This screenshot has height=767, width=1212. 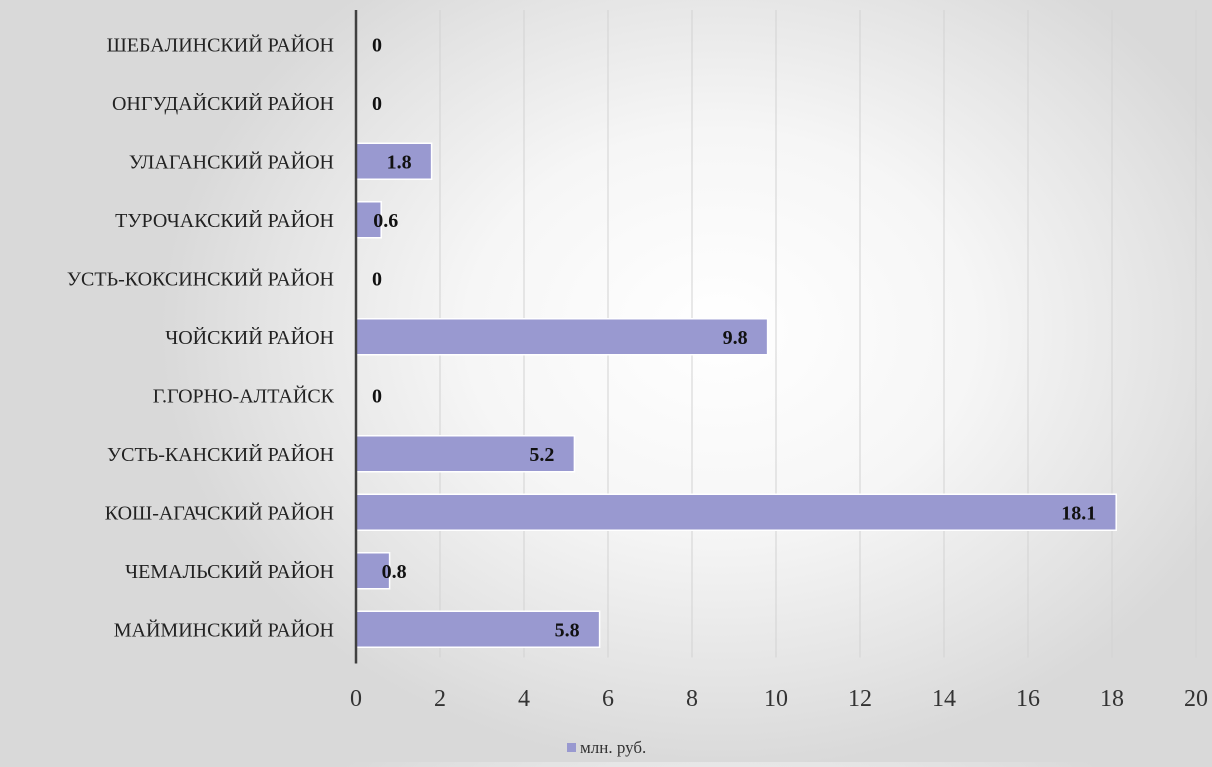 What do you see at coordinates (220, 454) in the screenshot?
I see `category-label: УСТЬ-КАНСКИЙ РАЙОН` at bounding box center [220, 454].